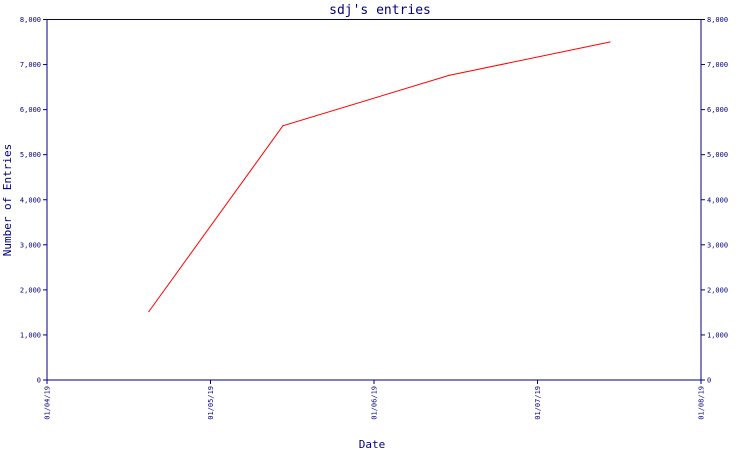 This screenshot has width=750, height=450. I want to click on x-axis-label: Date, so click(372, 444).